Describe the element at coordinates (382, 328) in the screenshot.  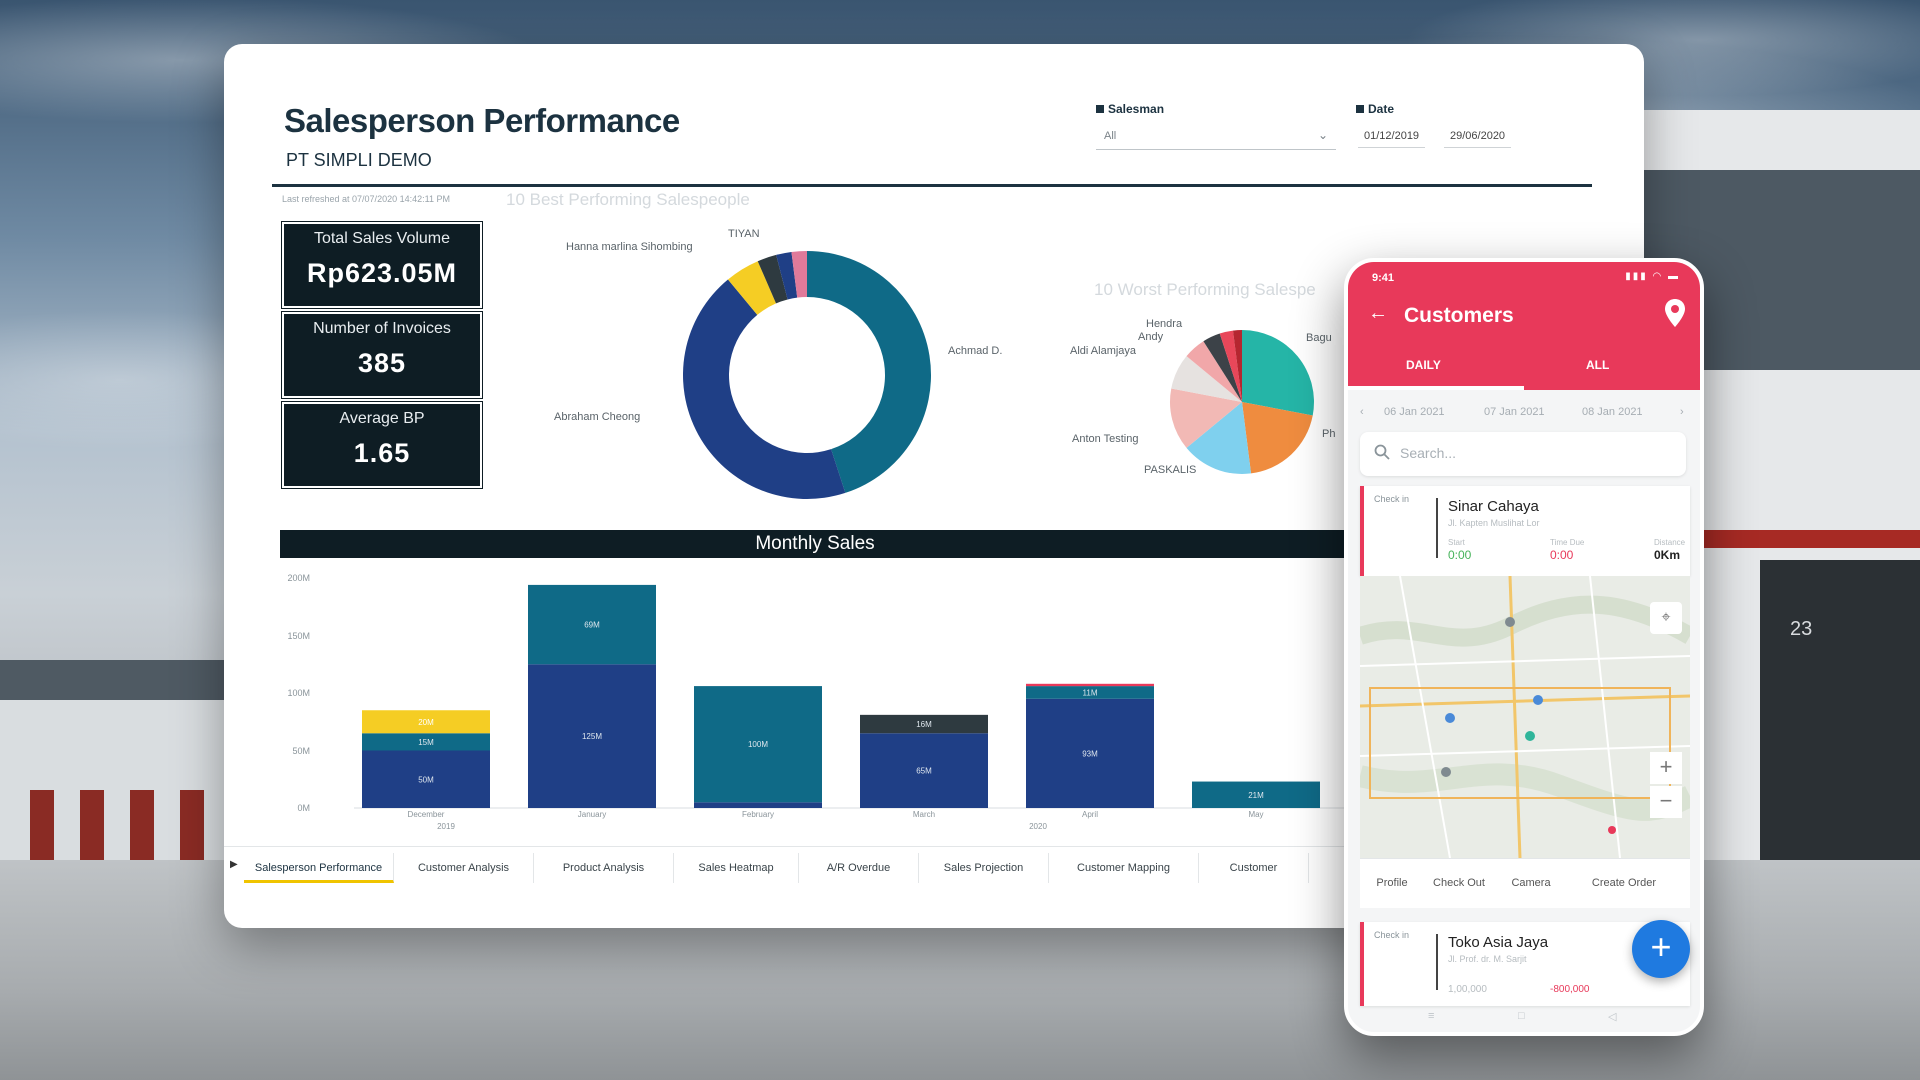
I see `kpi-label: Number of Invoices` at that location.